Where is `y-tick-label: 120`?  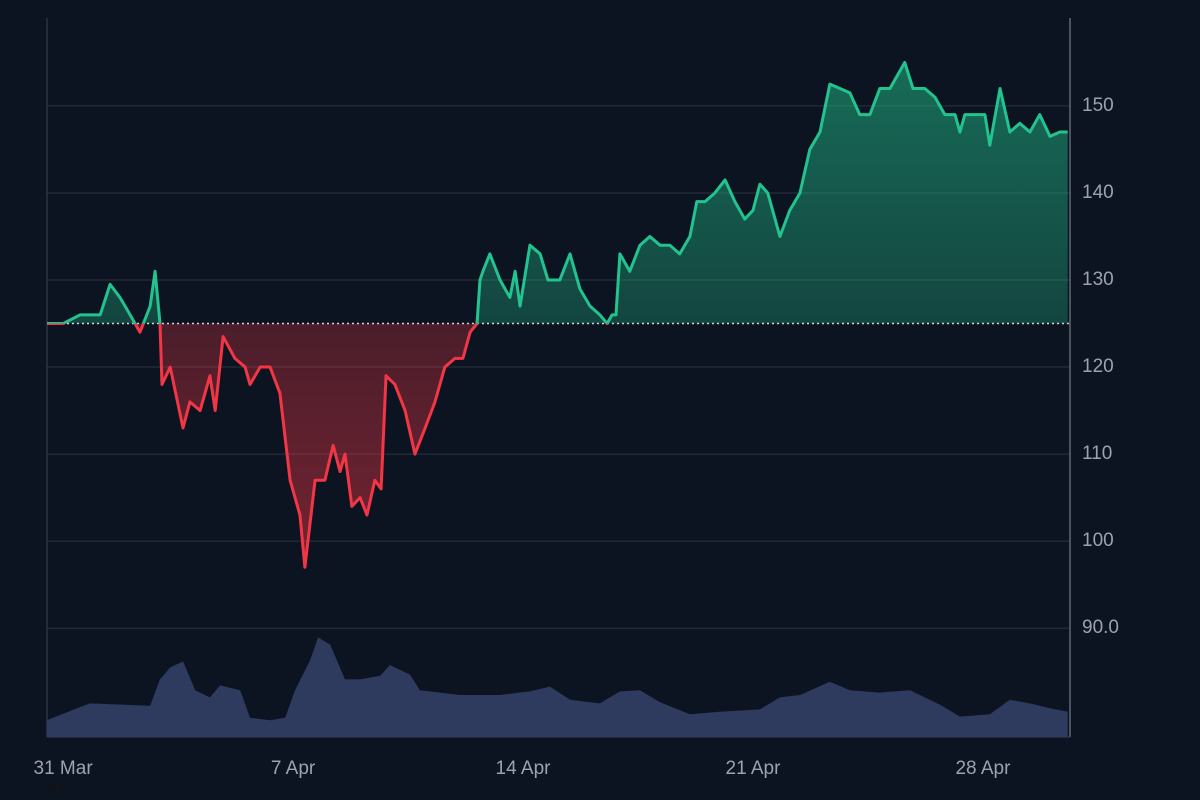
y-tick-label: 120 is located at coordinates (1098, 366).